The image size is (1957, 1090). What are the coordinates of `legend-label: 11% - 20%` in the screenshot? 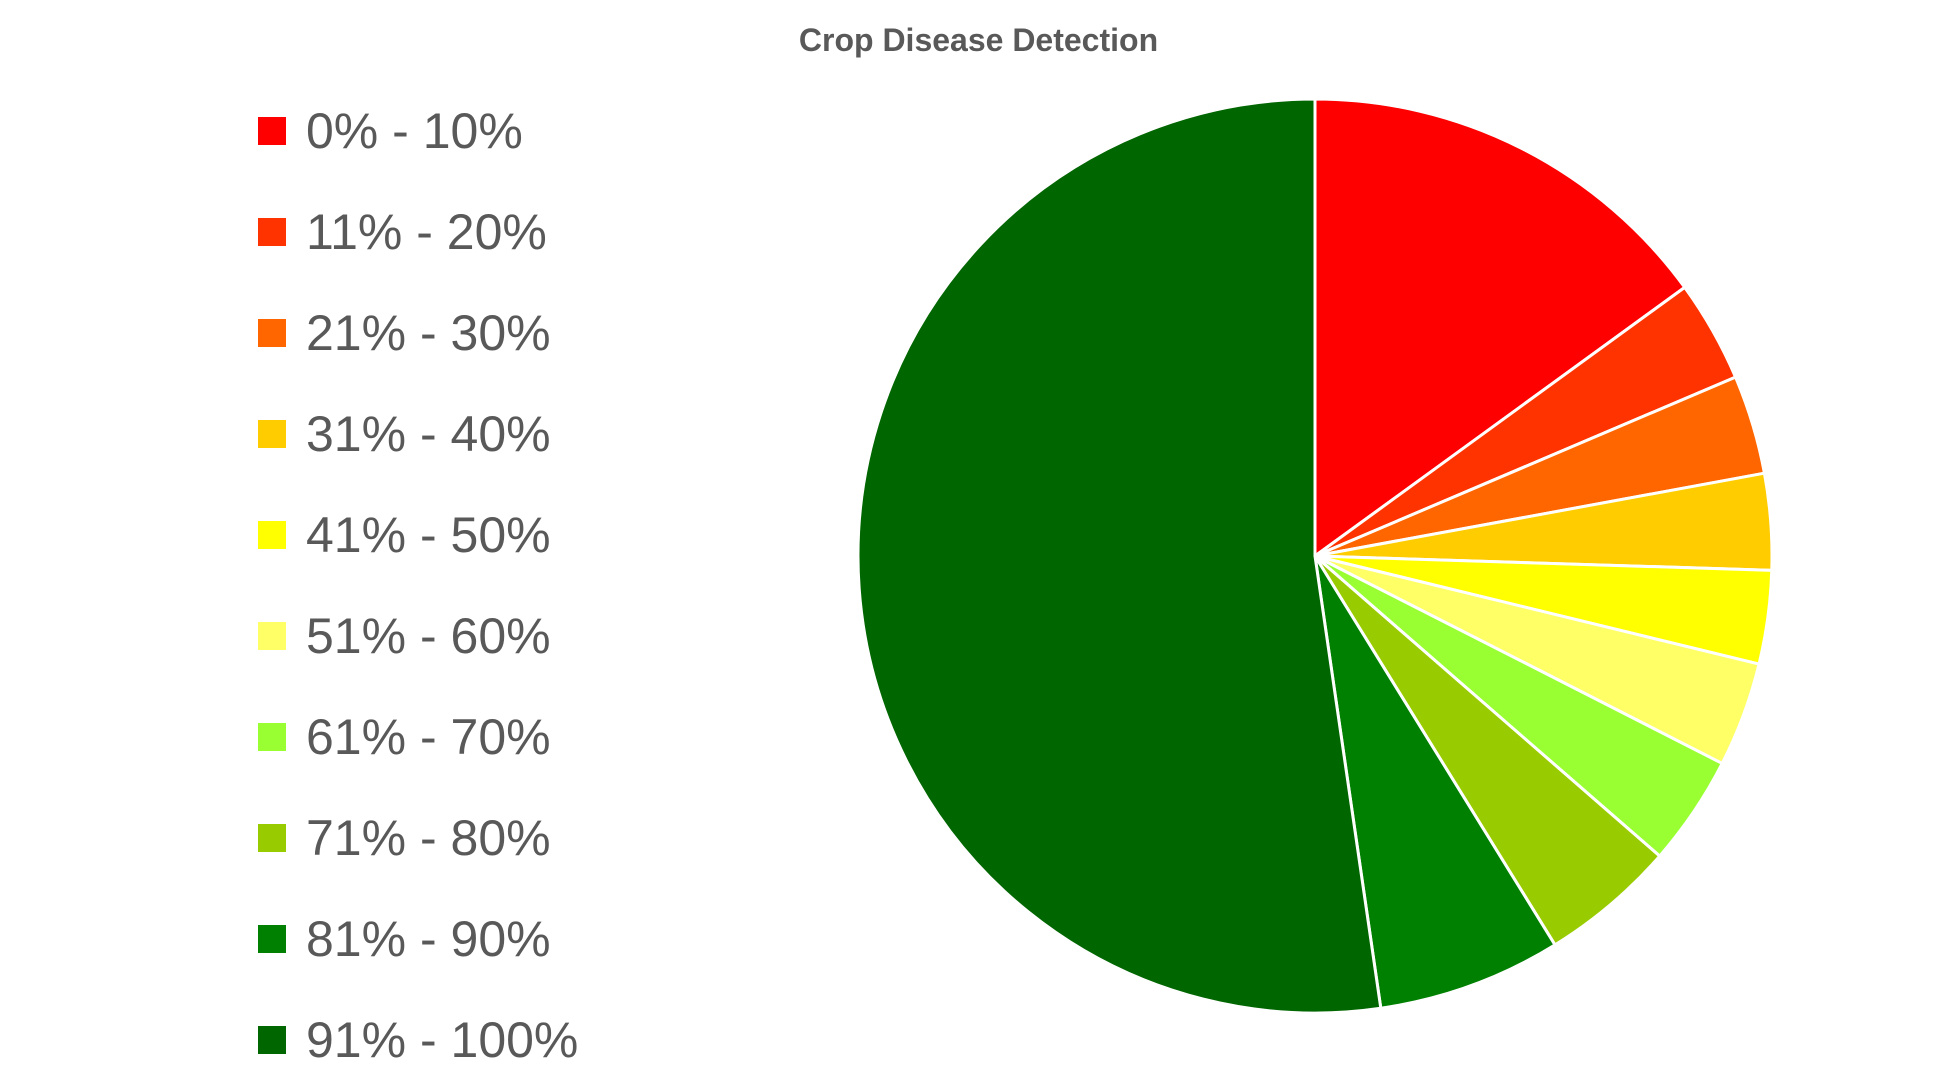 It's located at (426, 231).